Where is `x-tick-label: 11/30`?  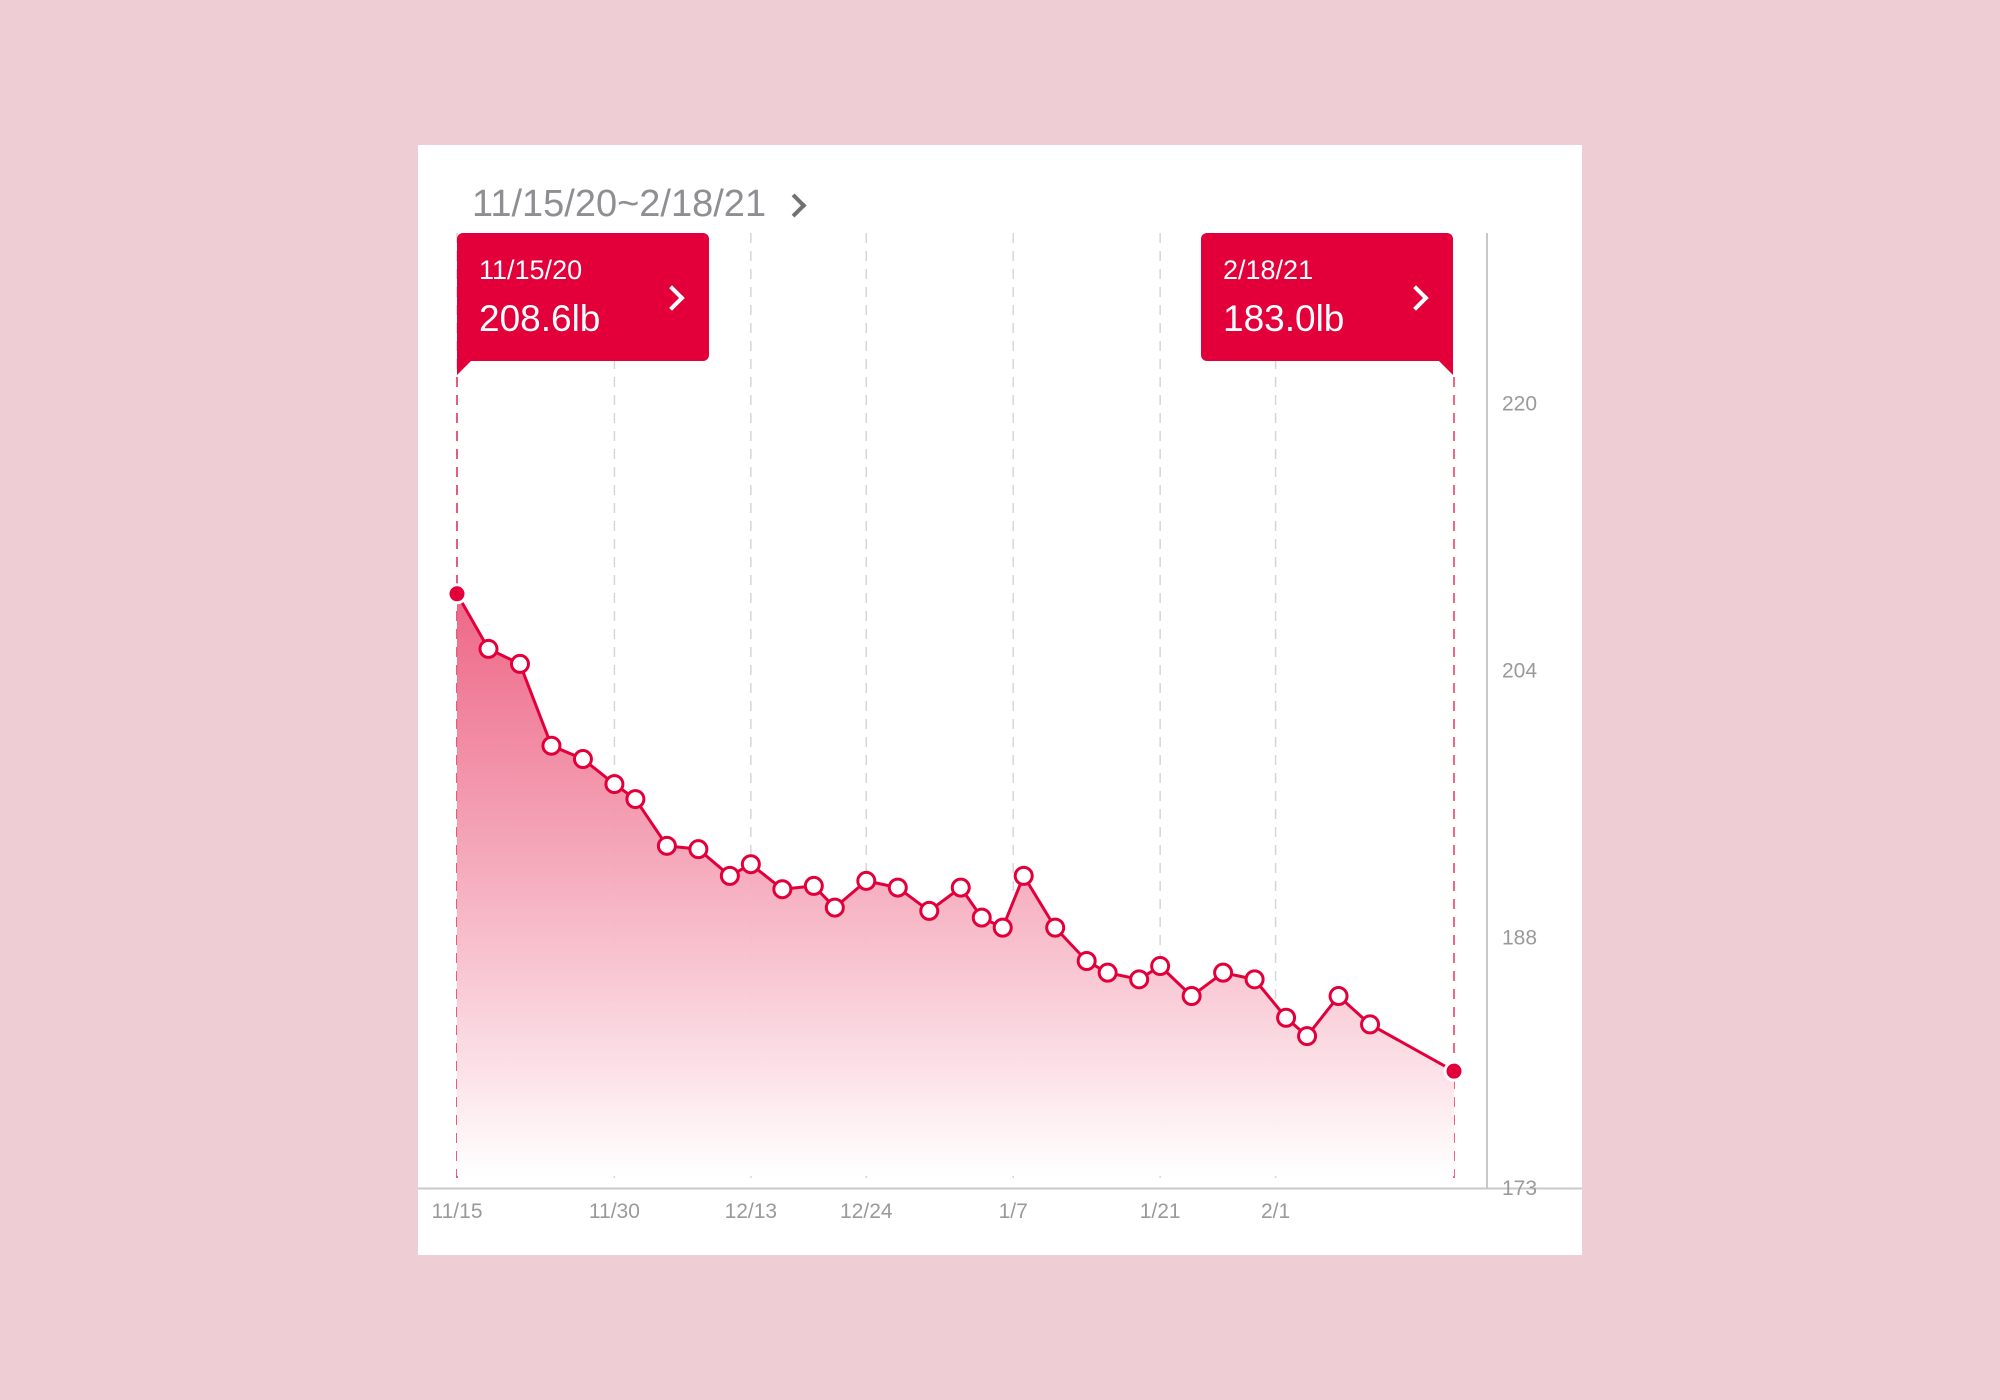
x-tick-label: 11/30 is located at coordinates (614, 1211).